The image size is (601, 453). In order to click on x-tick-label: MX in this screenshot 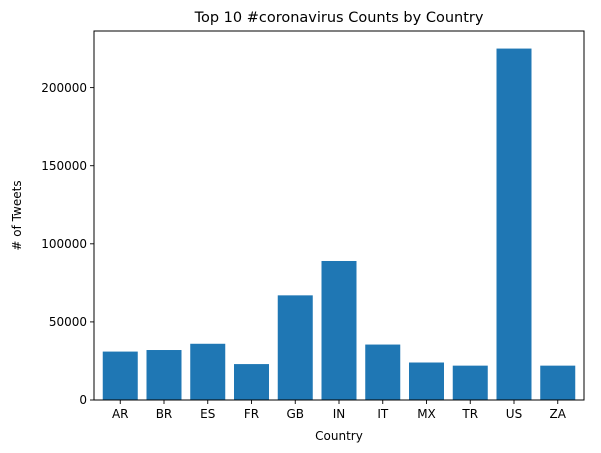, I will do `click(426, 414)`.